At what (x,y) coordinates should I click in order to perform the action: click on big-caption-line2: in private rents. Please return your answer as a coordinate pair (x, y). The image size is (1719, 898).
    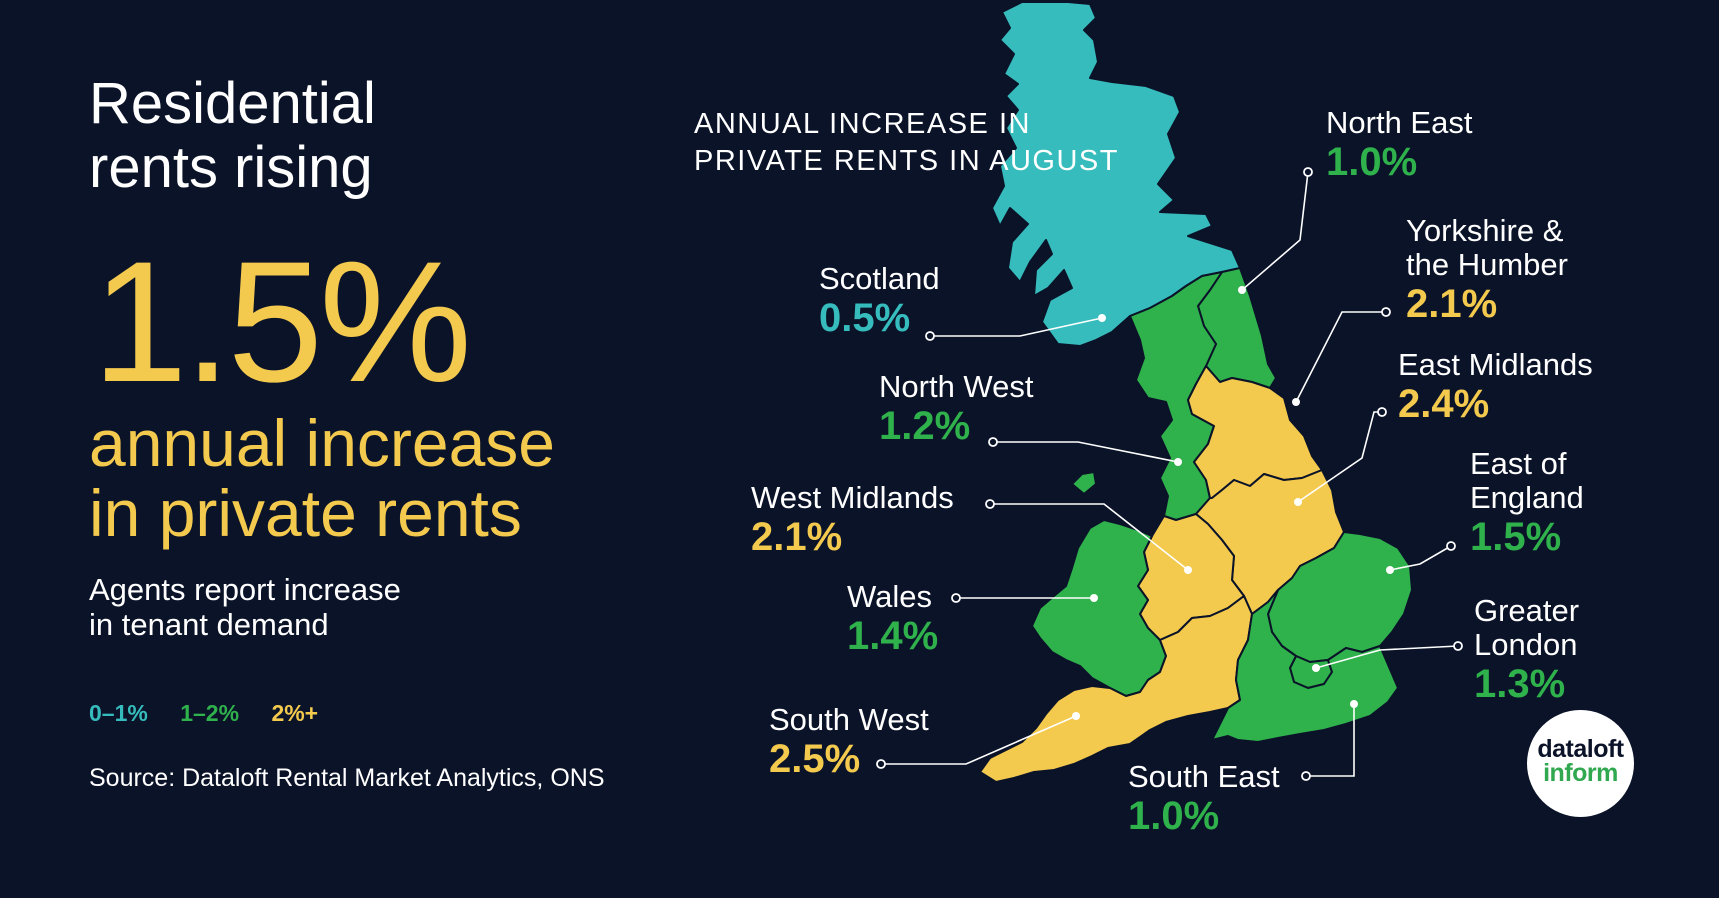
    Looking at the image, I should click on (305, 513).